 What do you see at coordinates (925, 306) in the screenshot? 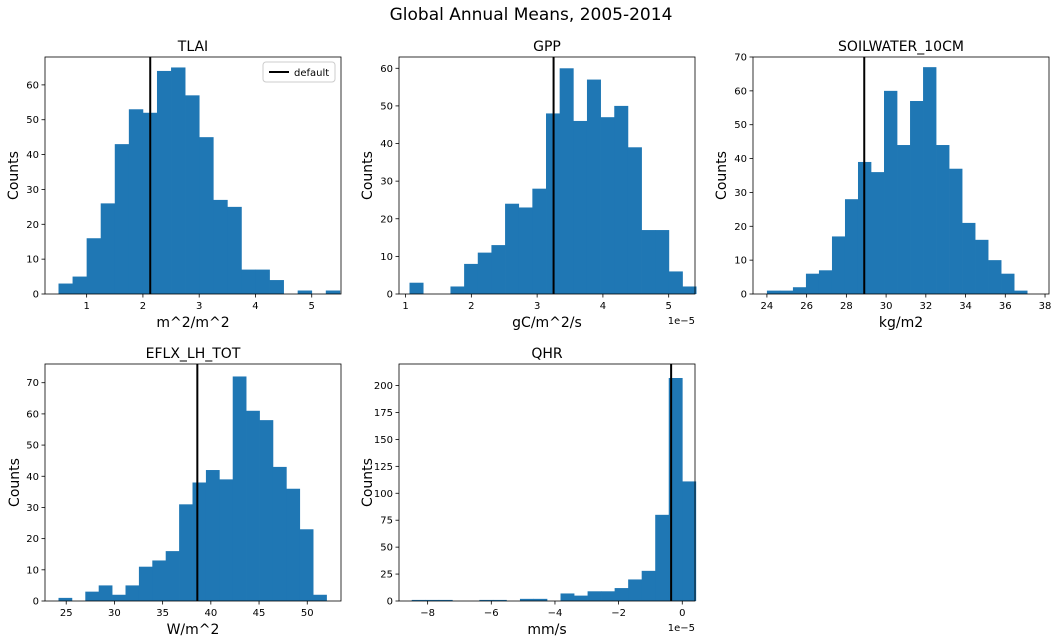
I see `x-tick-label: 32` at bounding box center [925, 306].